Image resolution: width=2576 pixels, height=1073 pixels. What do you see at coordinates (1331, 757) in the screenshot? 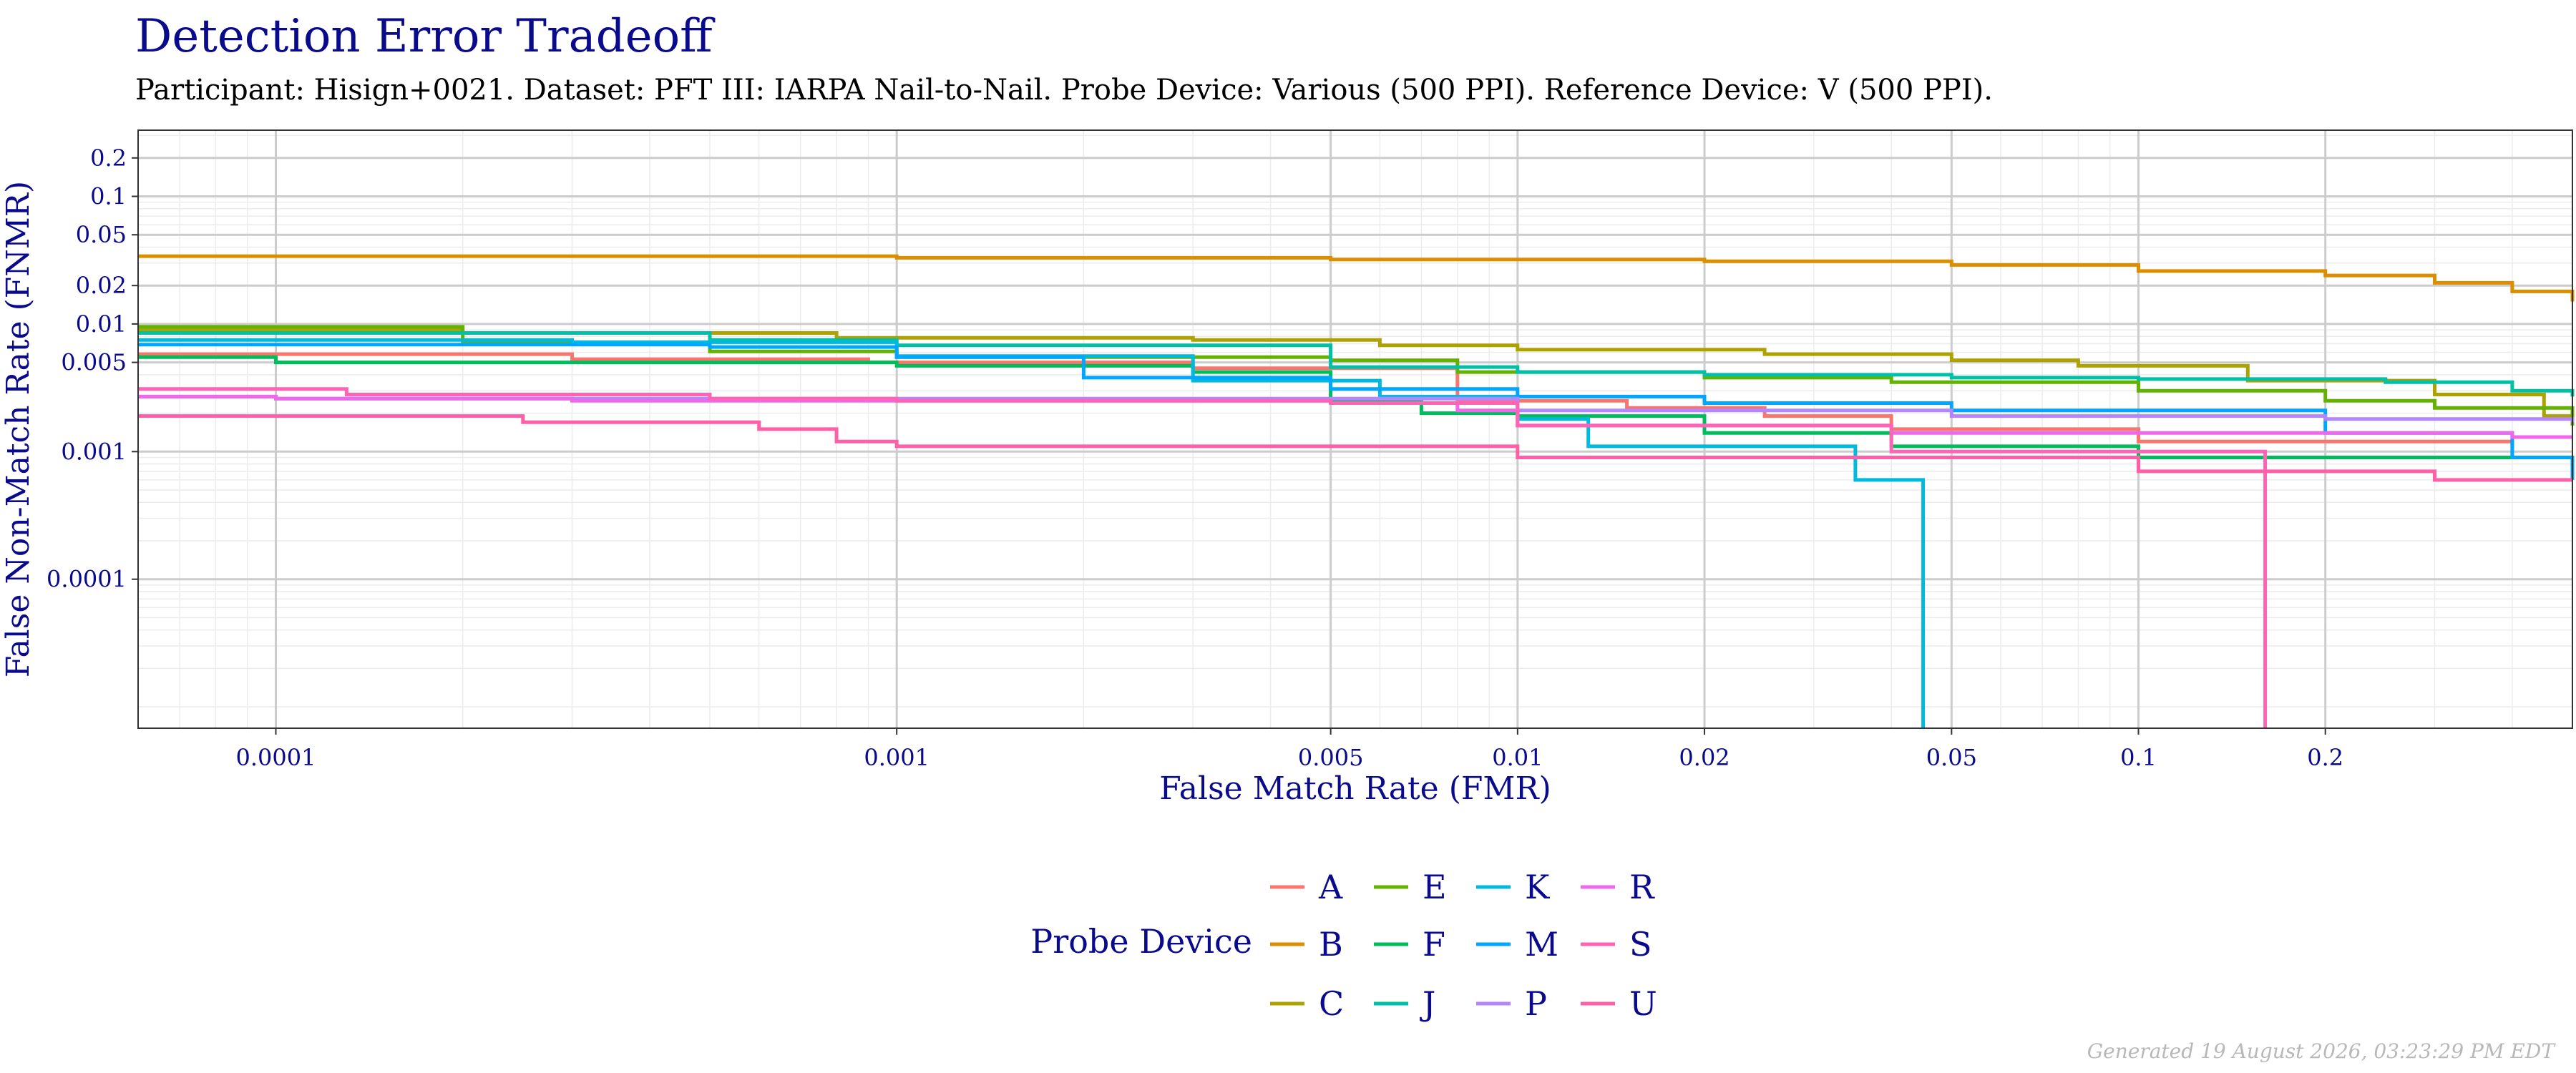
I see `x-tick-label: 0.005` at bounding box center [1331, 757].